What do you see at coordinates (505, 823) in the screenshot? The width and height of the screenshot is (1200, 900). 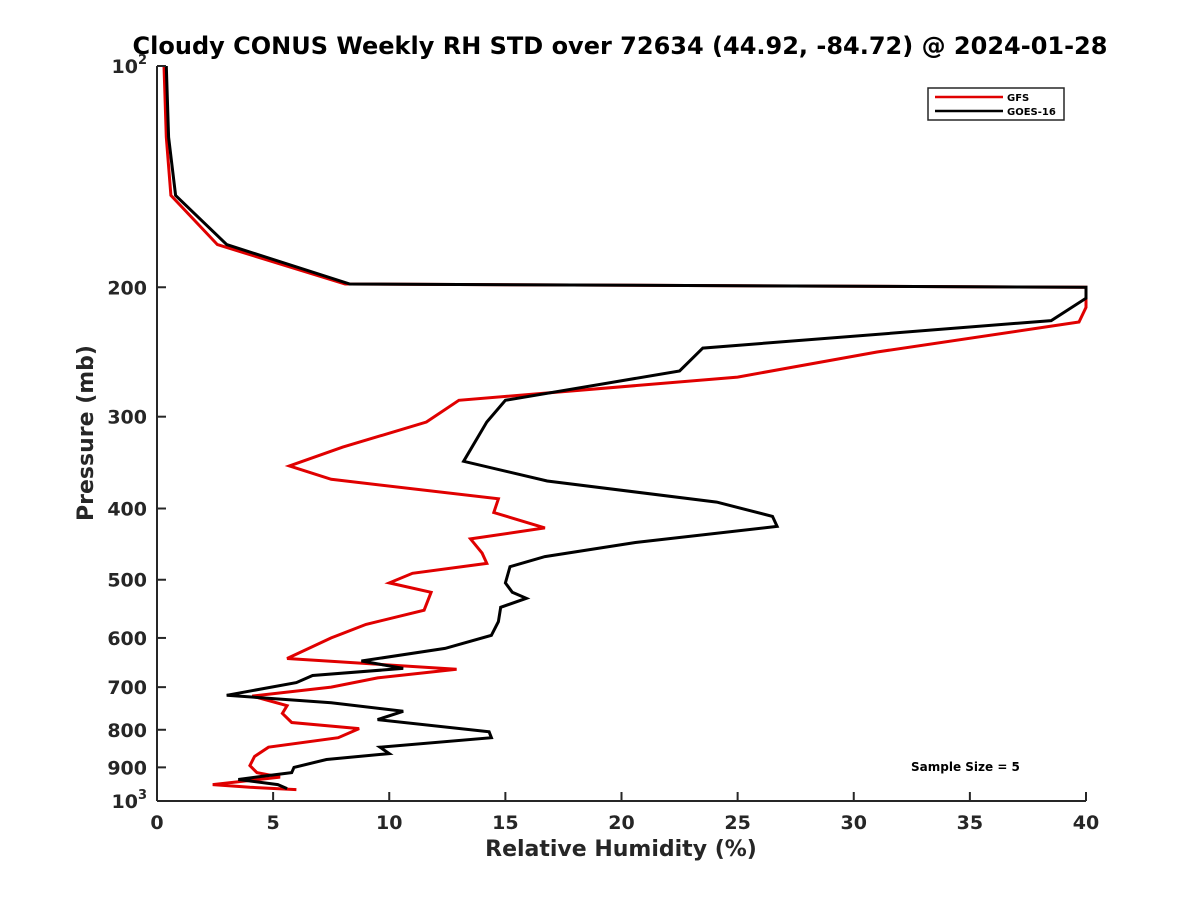 I see `x-tick-label: 15` at bounding box center [505, 823].